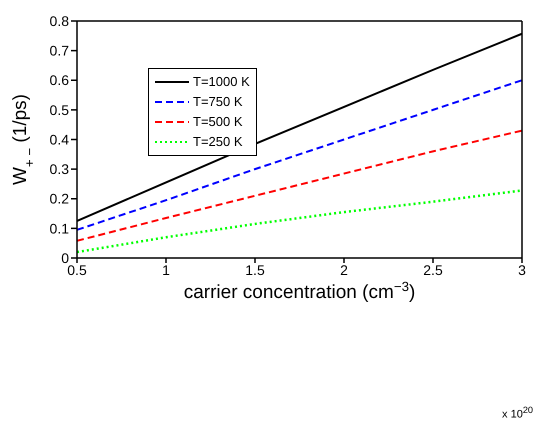 The image size is (545, 435). I want to click on x-tick-label: 2, so click(344, 270).